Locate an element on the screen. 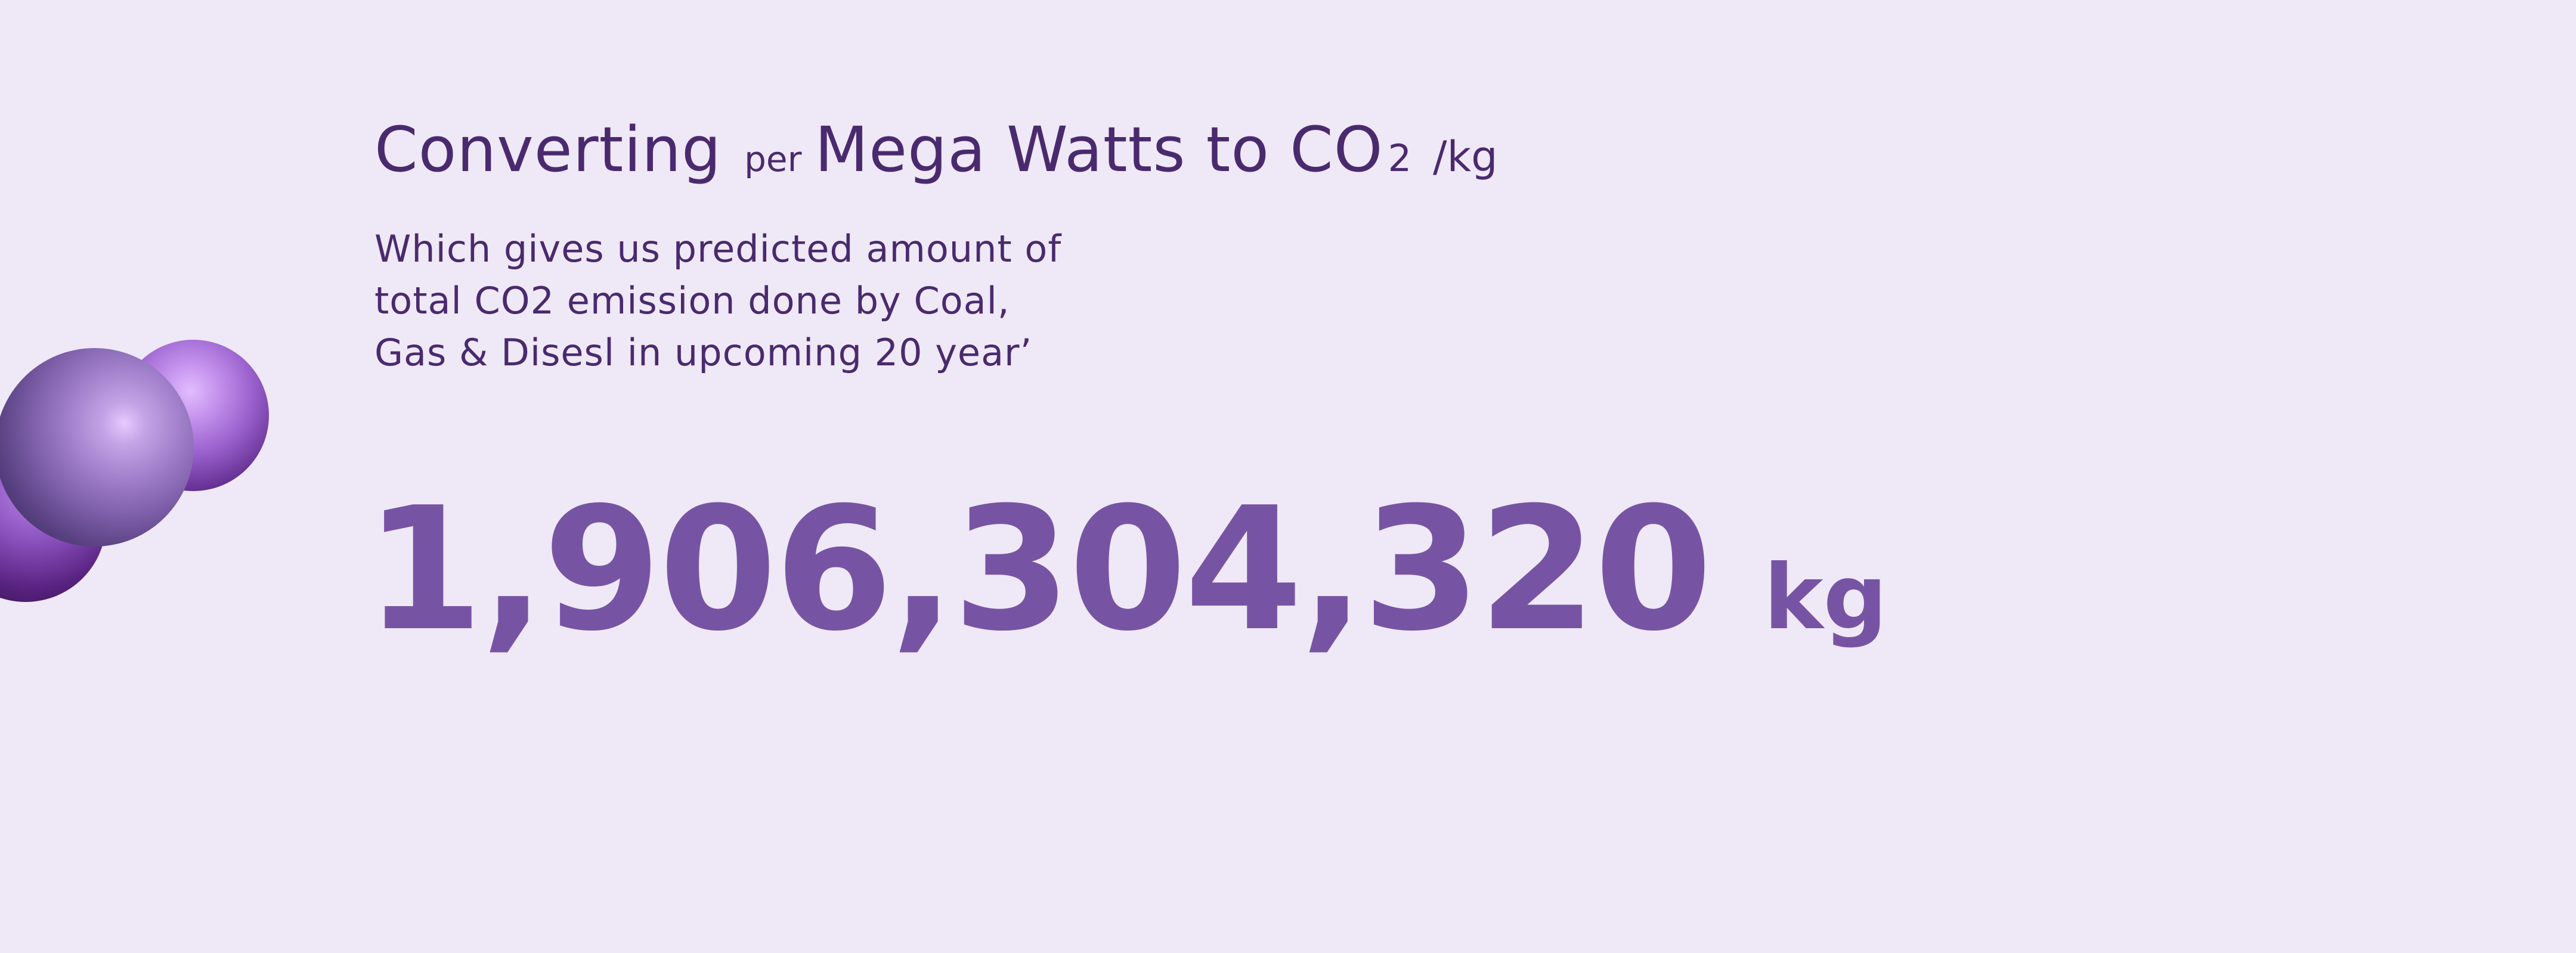 This screenshot has height=953, width=2576. result: 1,906,304,320 kg is located at coordinates (1126, 570).